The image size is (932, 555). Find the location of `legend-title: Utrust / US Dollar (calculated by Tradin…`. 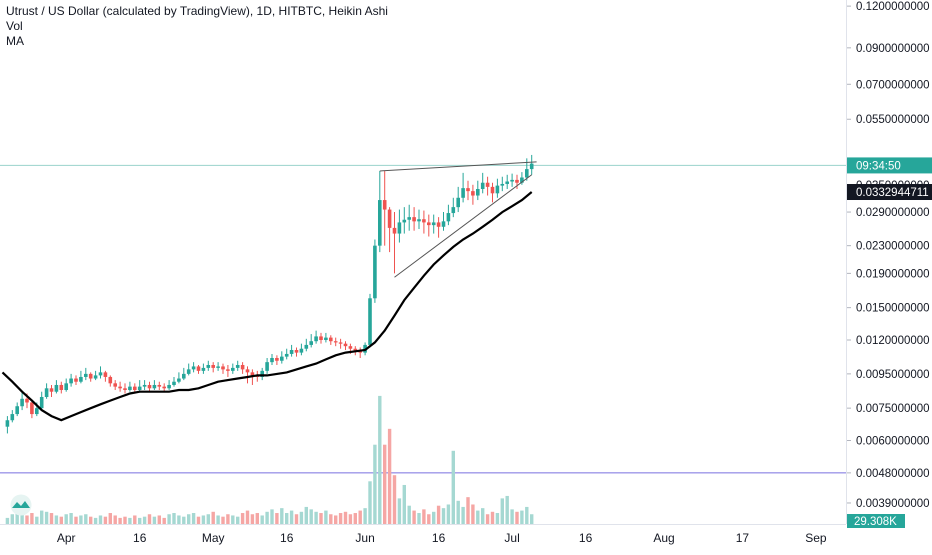

legend-title: Utrust / US Dollar (calculated by Tradin… is located at coordinates (197, 11).